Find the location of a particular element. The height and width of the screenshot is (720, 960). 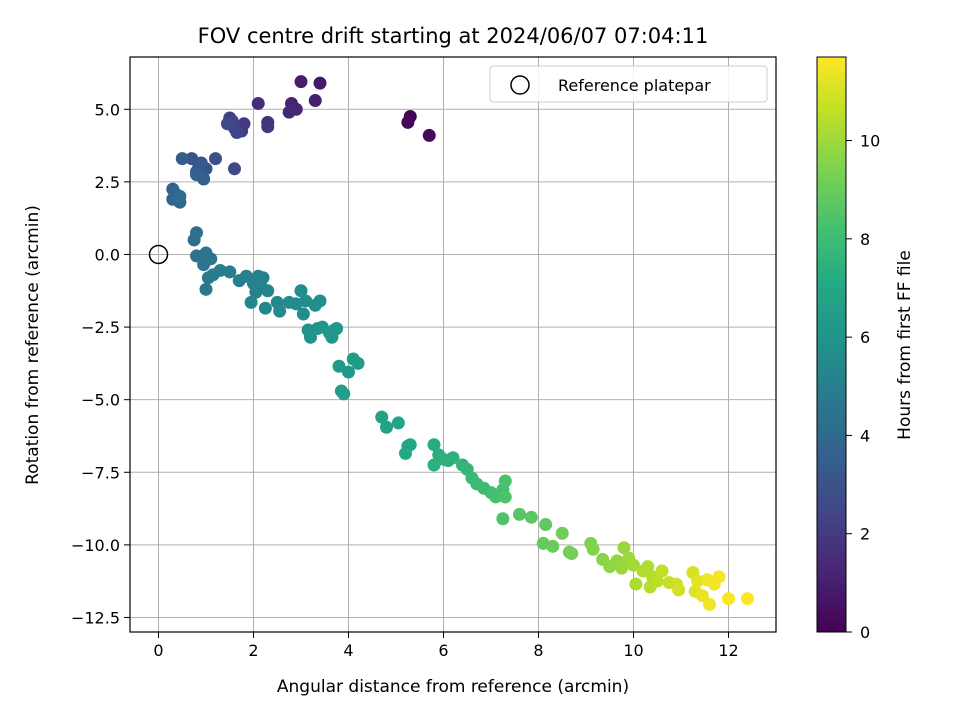

x-tick-label: 8 is located at coordinates (538, 650).